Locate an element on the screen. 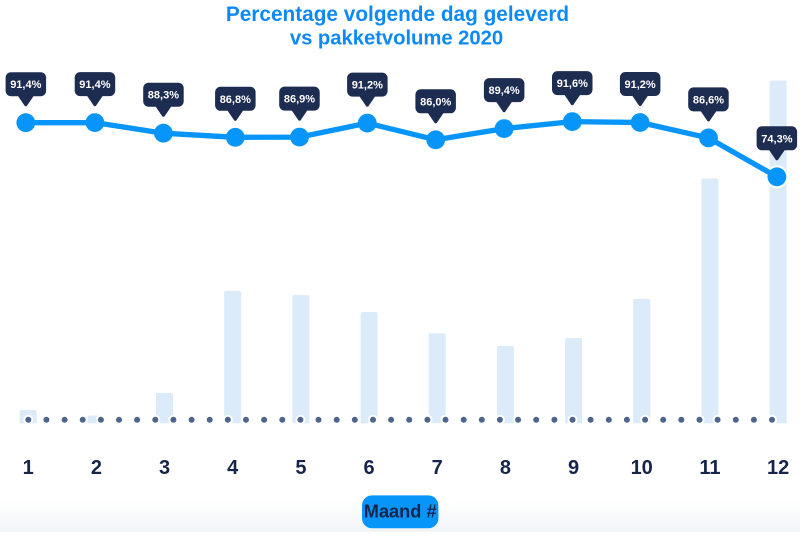  svg-text: 5 is located at coordinates (300, 468).